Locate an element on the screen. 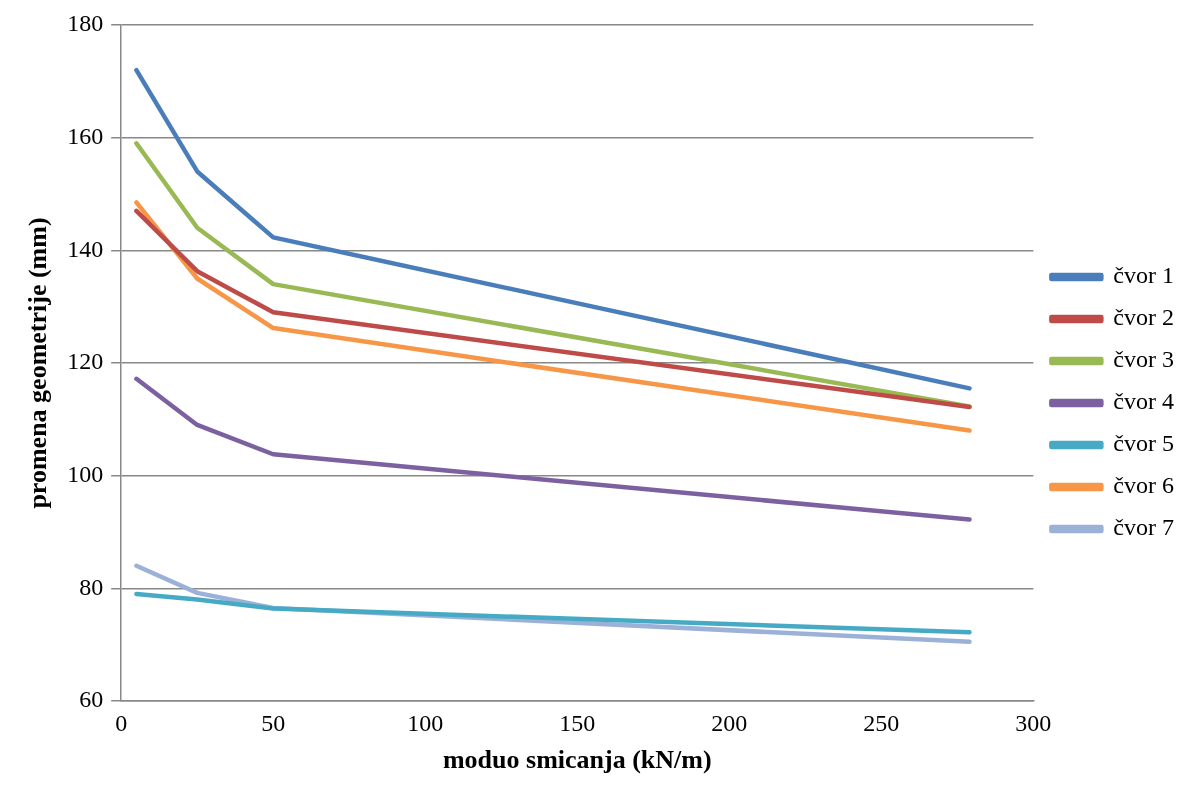 Image resolution: width=1199 pixels, height=796 pixels. x-tick-label: 250 is located at coordinates (881, 722).